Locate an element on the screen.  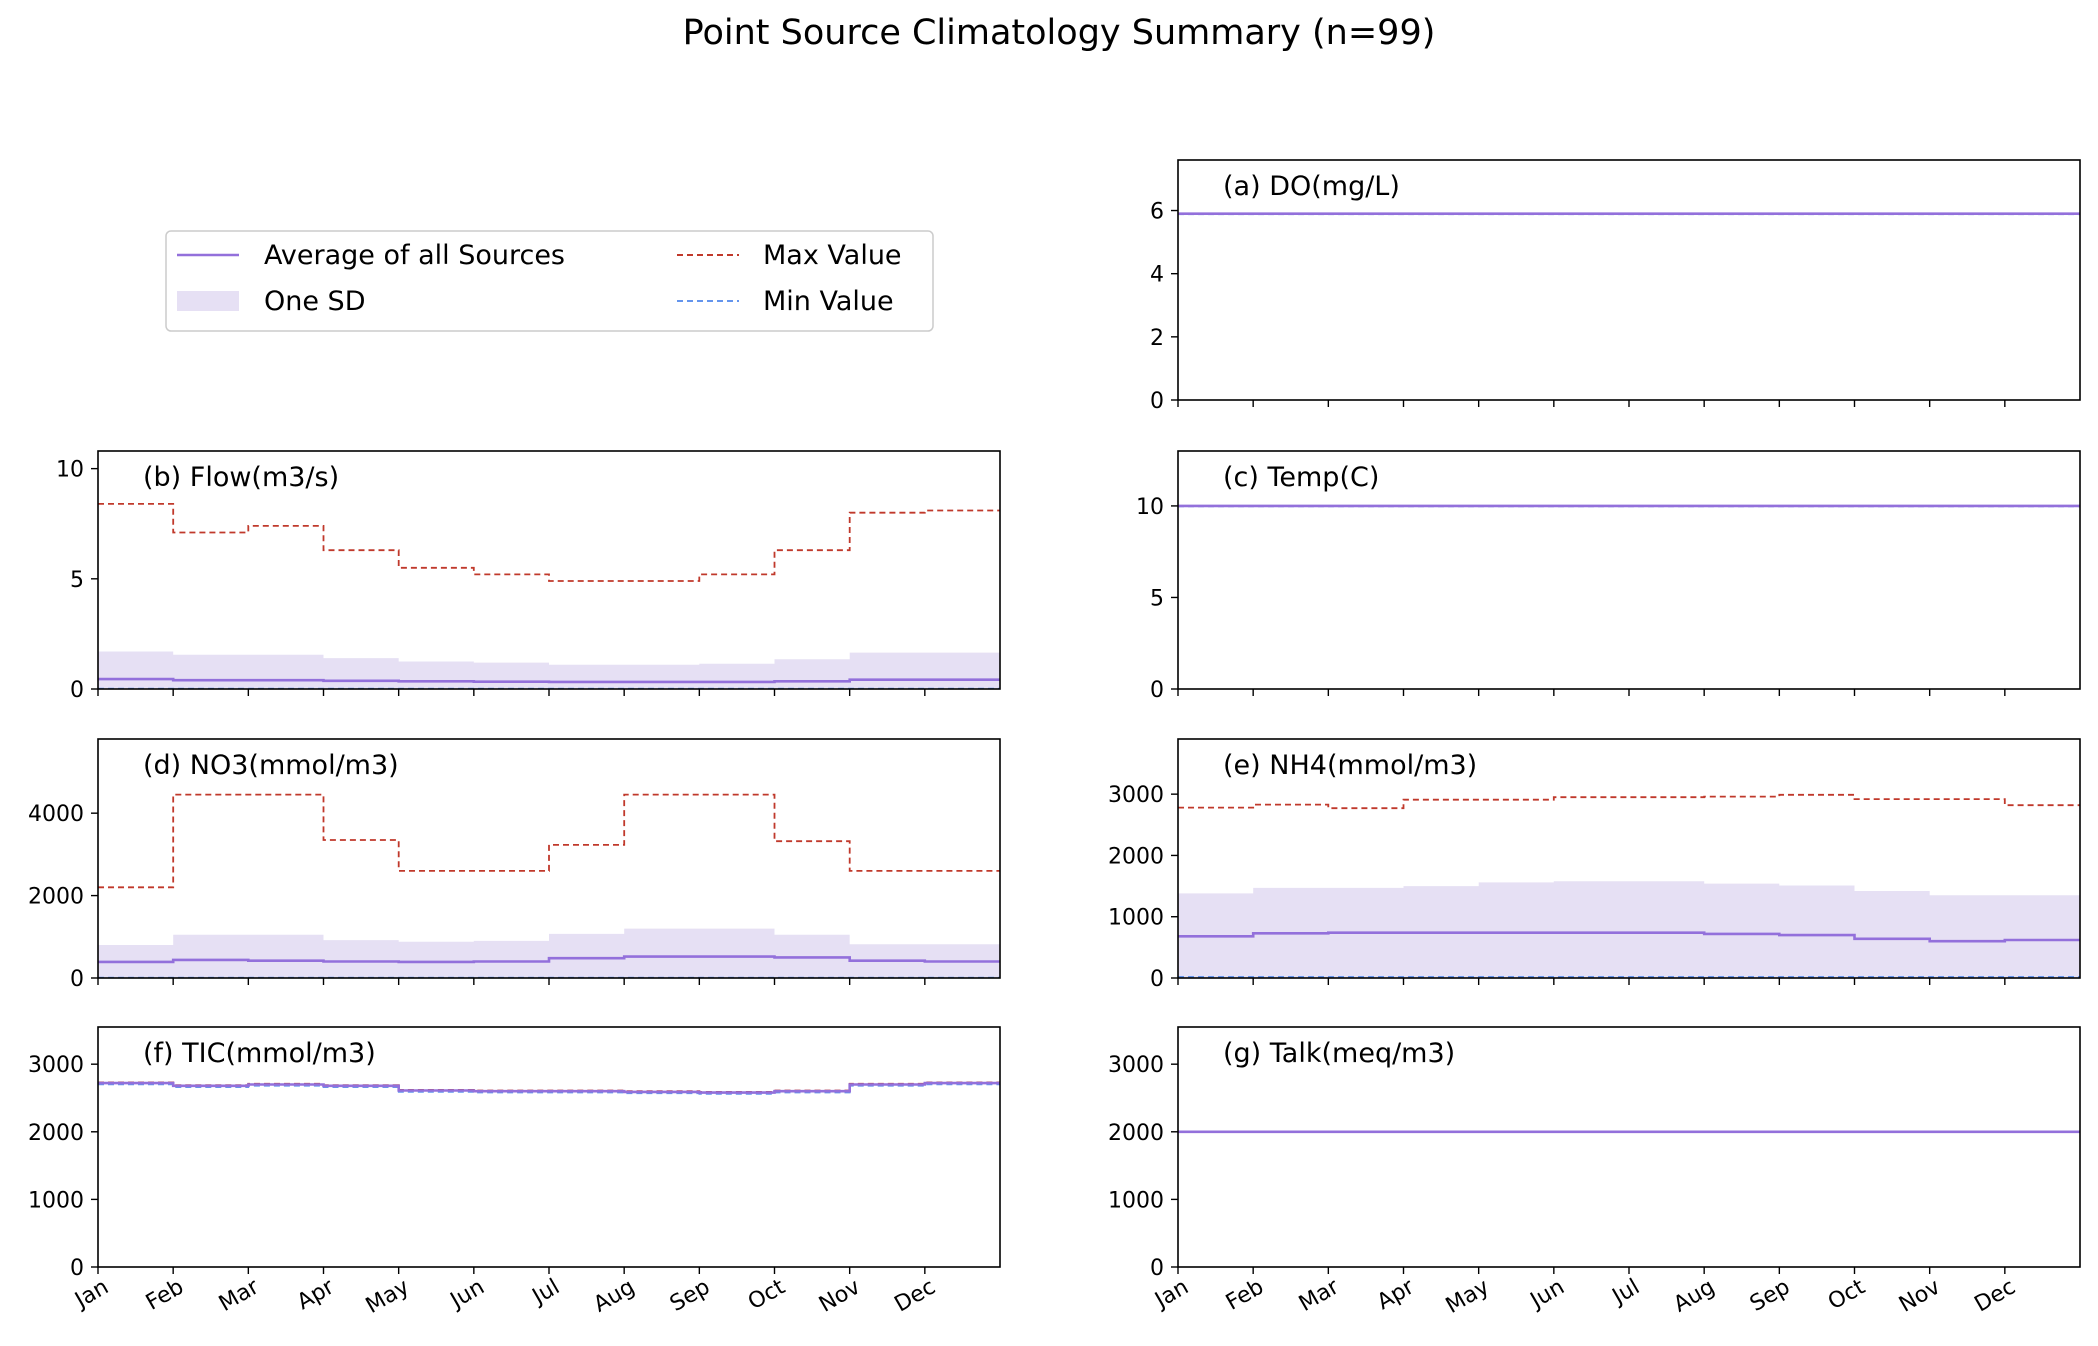
mean-line-f is located at coordinates (549, 1087).